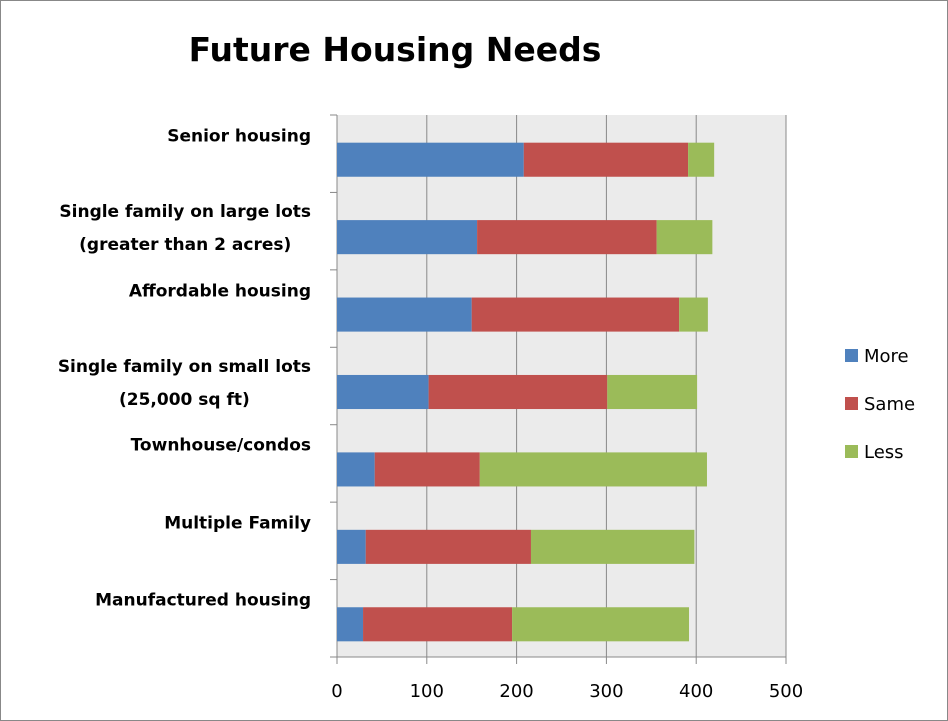  I want to click on category-label: Senior housing, so click(239, 136).